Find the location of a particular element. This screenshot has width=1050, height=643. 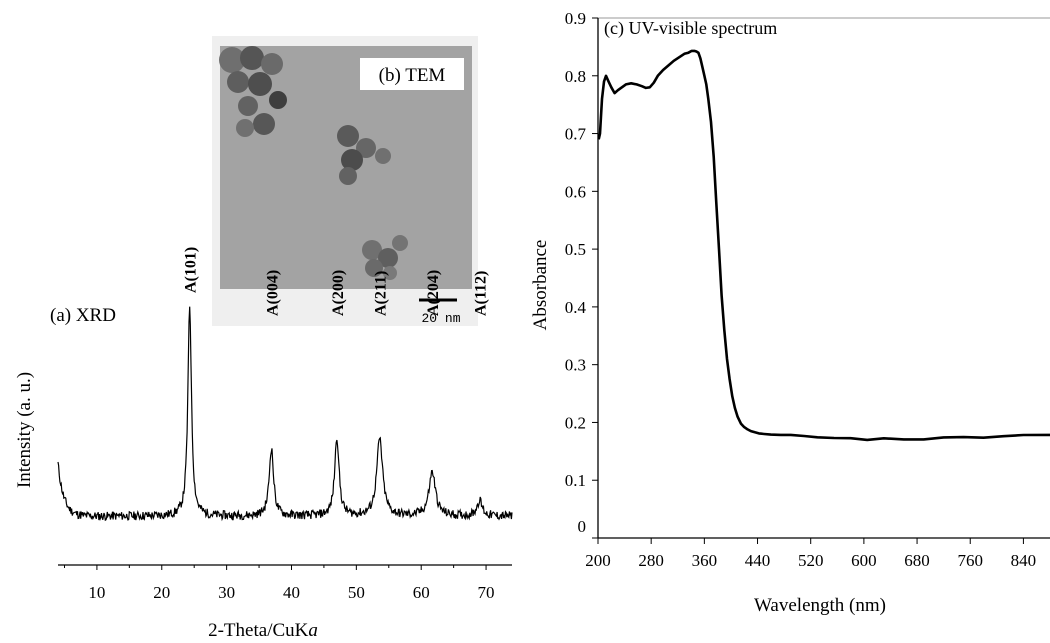

xrd-peak-label: A(211) is located at coordinates (381, 293).